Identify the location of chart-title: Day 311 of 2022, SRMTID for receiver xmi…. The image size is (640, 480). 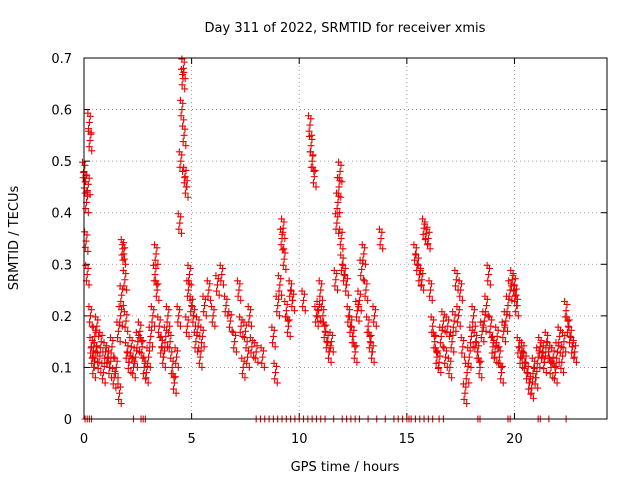
(345, 28).